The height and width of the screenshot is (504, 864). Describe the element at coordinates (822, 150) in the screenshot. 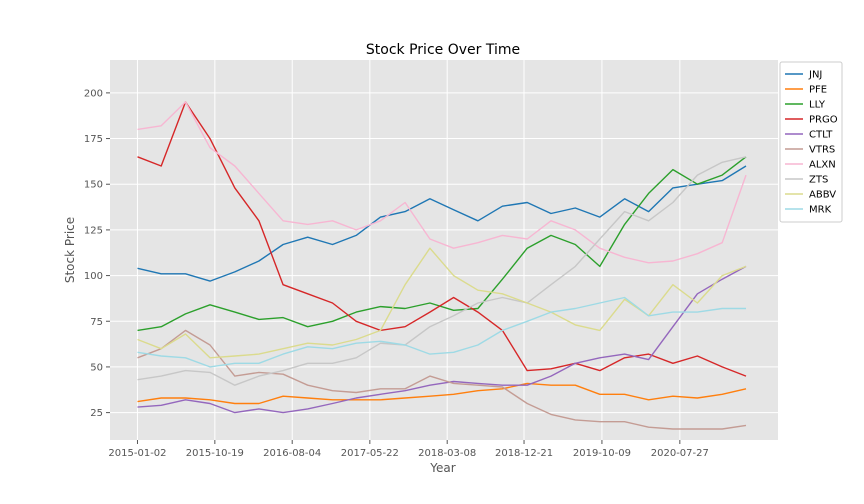

I see `legend-label-vtrs: VTRS` at that location.